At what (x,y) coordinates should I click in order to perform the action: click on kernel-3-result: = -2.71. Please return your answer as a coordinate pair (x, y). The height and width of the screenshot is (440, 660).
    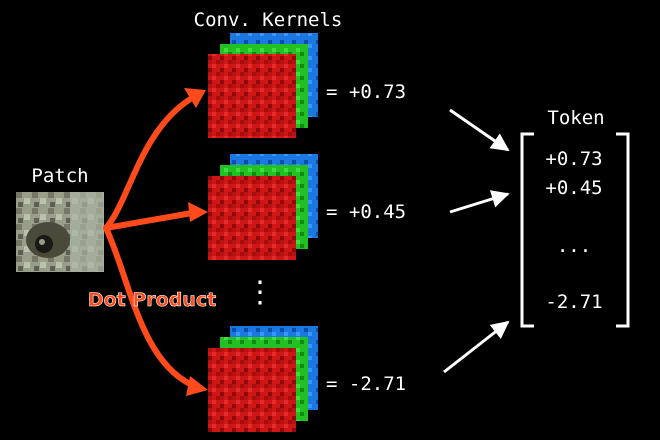
    Looking at the image, I should click on (366, 384).